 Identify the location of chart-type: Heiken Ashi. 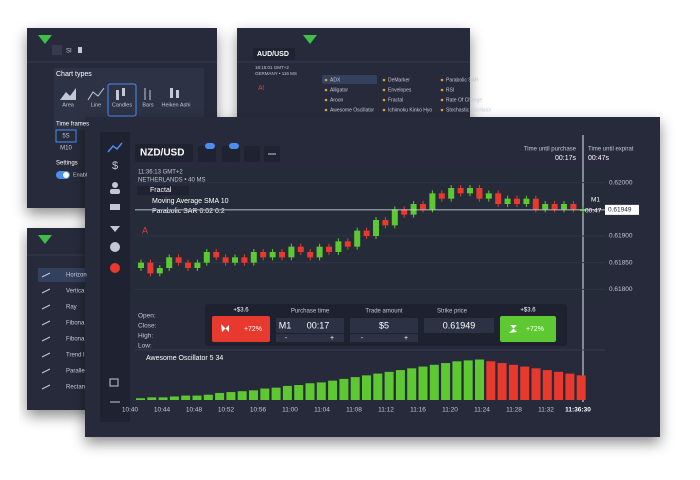
(175, 105).